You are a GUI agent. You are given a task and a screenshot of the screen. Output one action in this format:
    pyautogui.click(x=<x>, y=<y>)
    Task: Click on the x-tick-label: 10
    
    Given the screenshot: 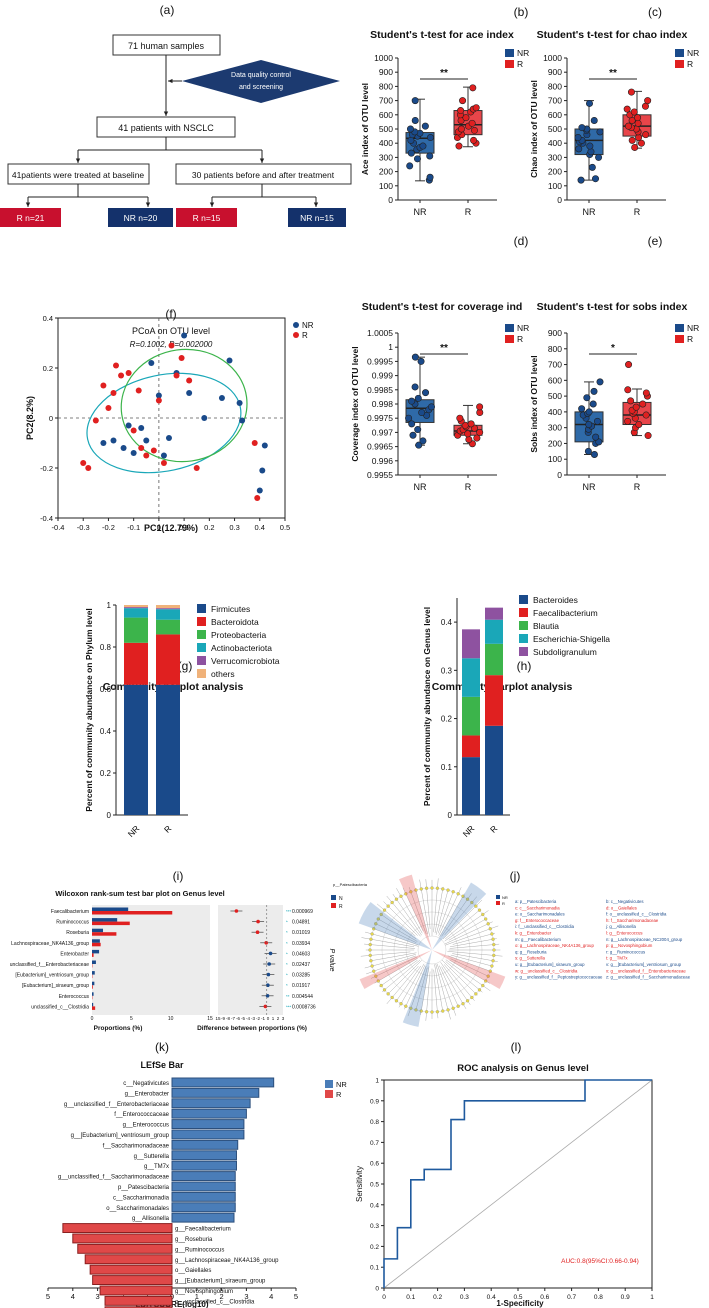 What is the action you would take?
    pyautogui.click(x=171, y=1019)
    